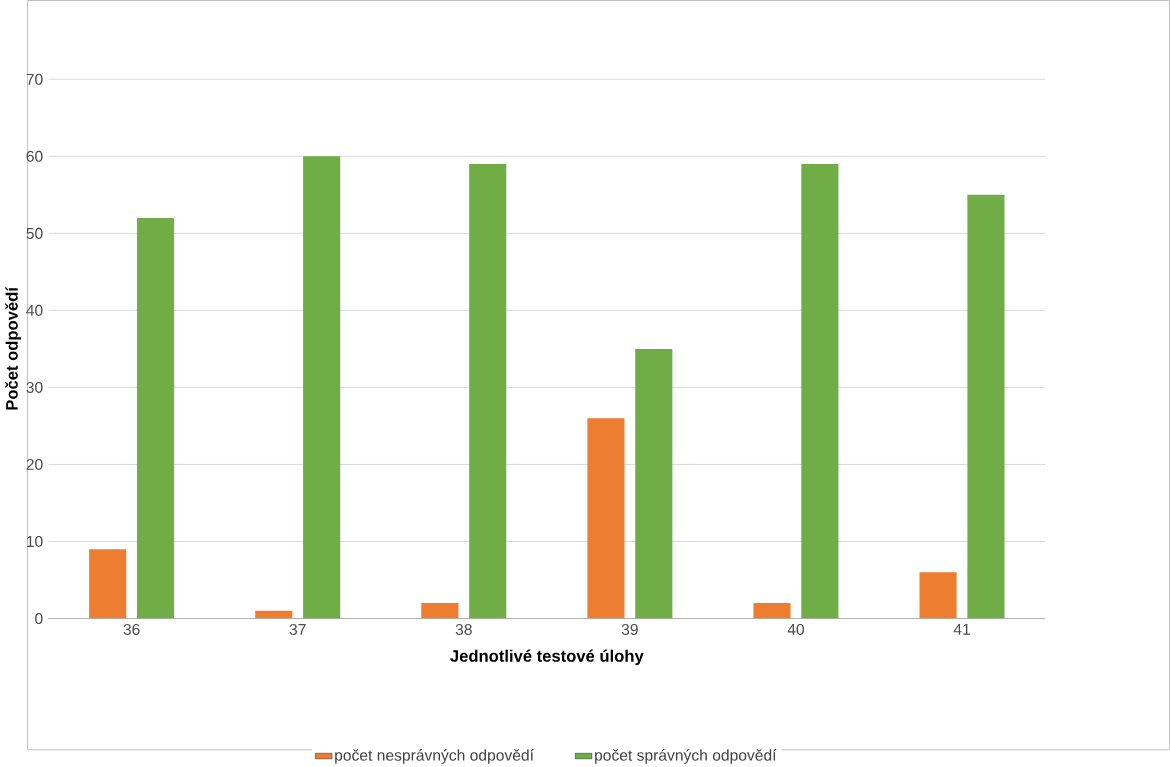  What do you see at coordinates (796, 630) in the screenshot?
I see `x-tick-label: 40` at bounding box center [796, 630].